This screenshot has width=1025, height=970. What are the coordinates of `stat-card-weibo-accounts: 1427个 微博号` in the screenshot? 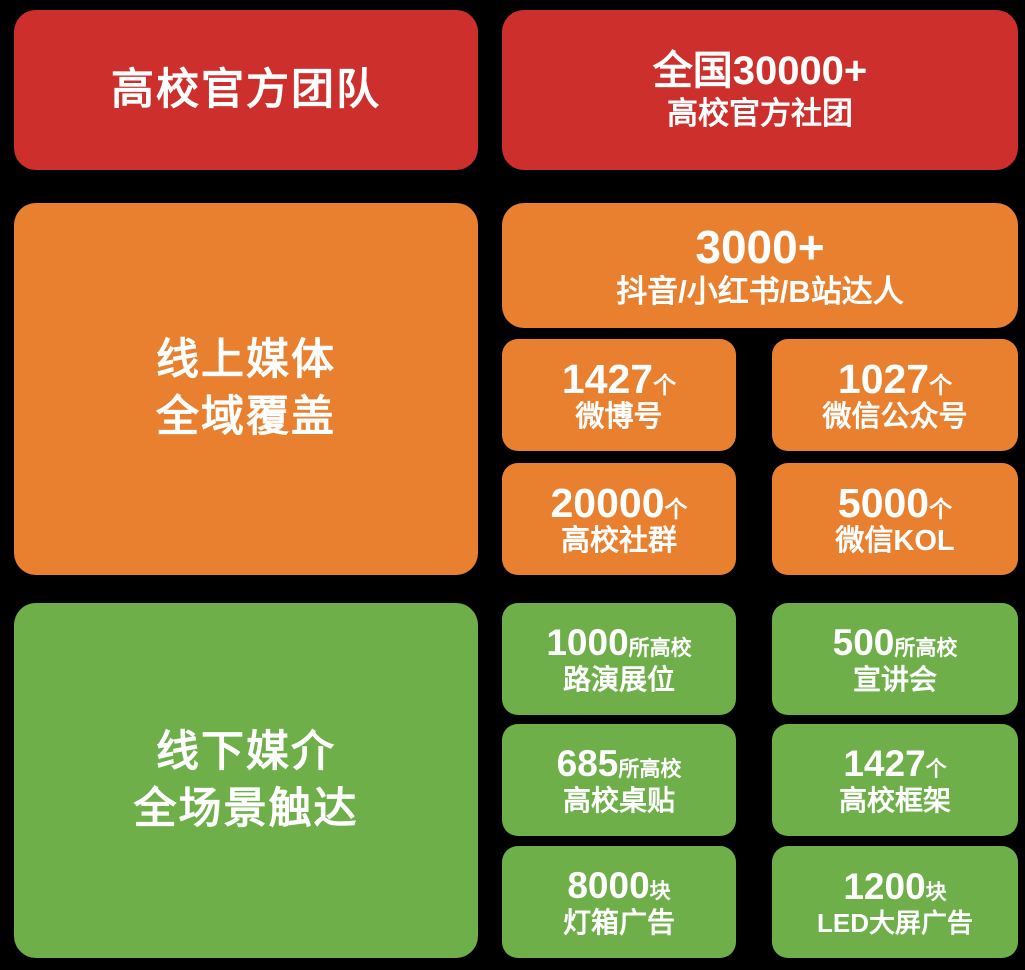 It's located at (619, 395).